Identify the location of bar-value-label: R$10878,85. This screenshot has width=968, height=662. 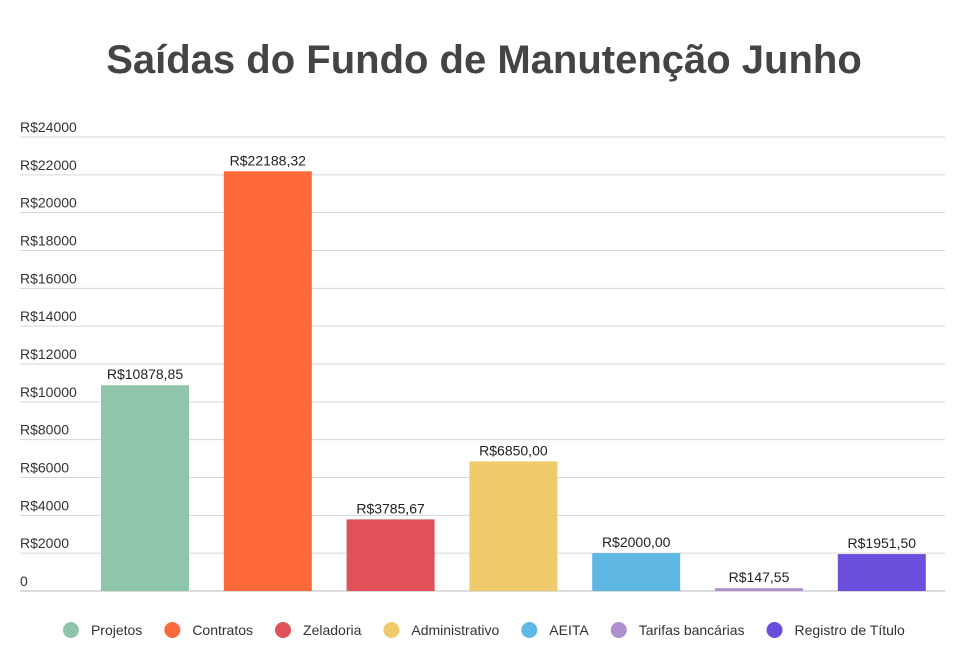
(145, 374).